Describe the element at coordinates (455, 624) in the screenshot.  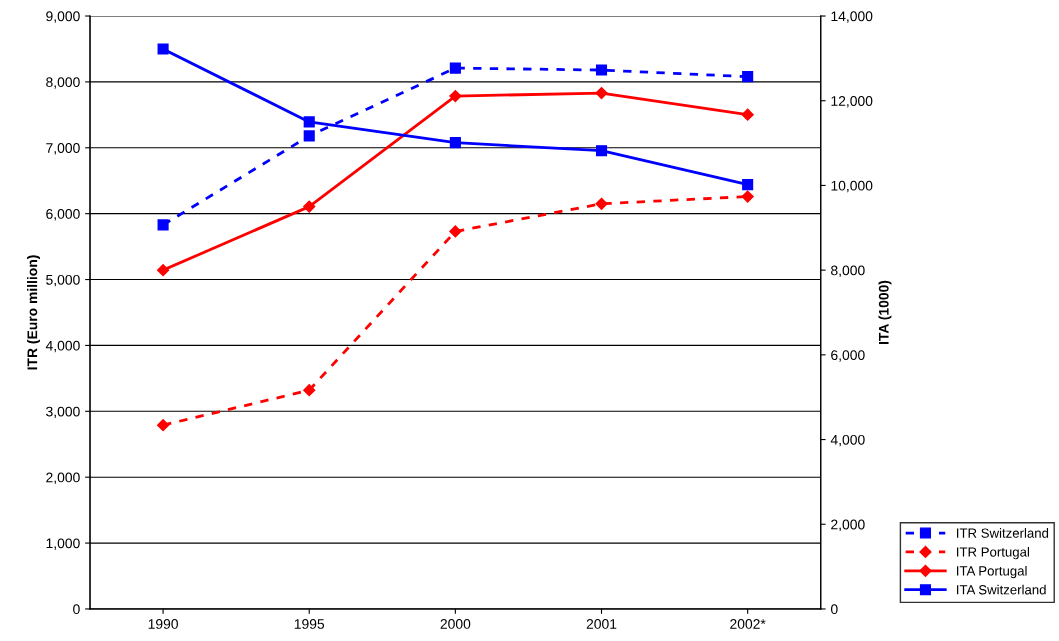
I see `x-tick-label: 2000` at that location.